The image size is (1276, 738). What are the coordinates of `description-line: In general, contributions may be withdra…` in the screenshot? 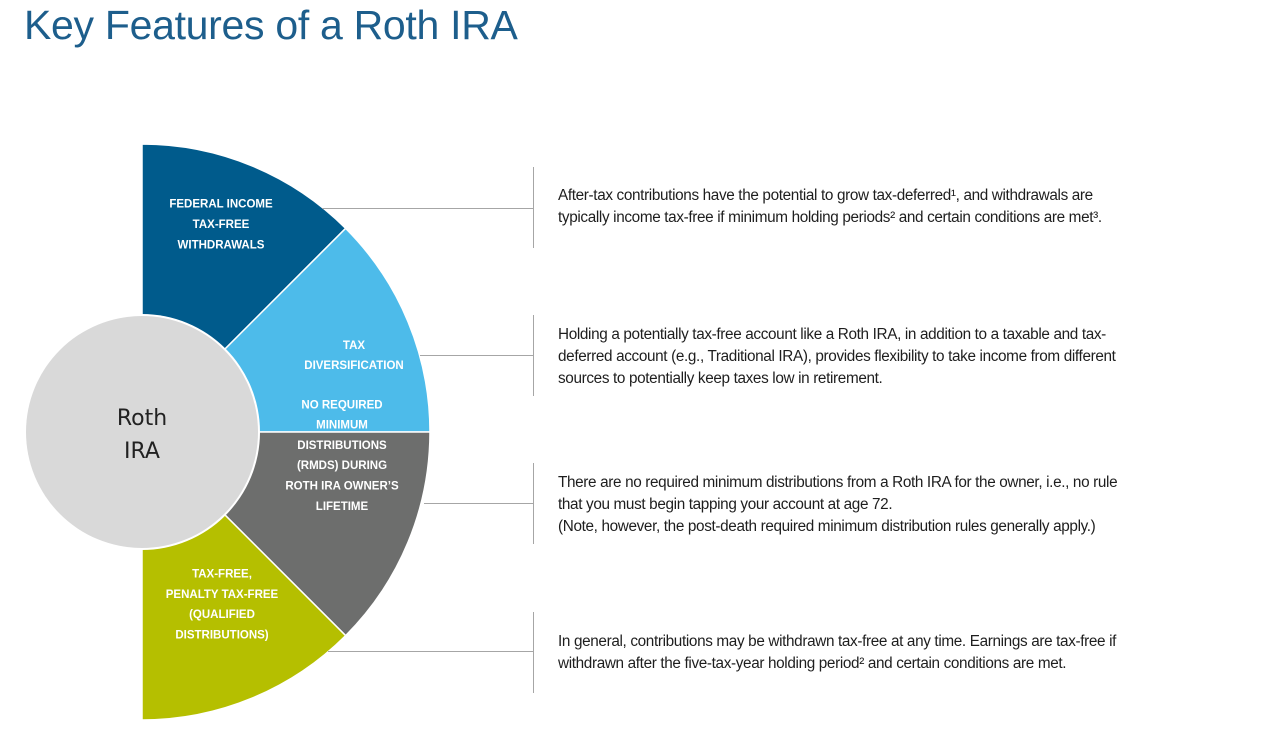 It's located at (837, 641).